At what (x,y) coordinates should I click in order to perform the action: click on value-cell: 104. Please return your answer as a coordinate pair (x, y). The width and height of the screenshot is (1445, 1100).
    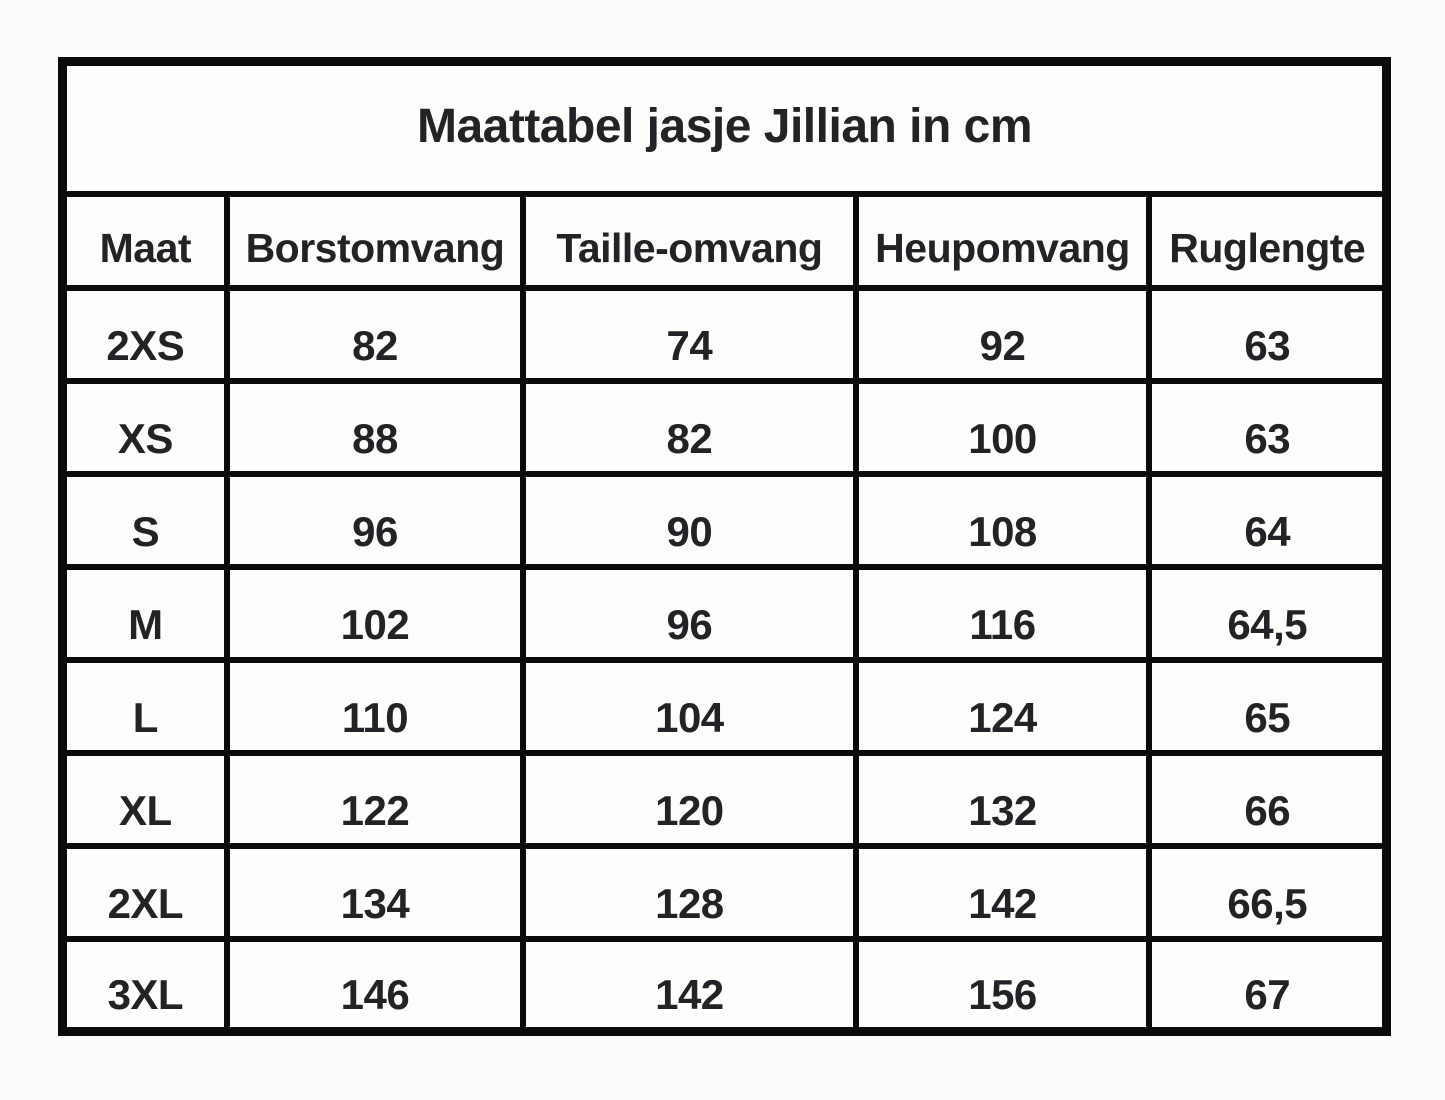
    Looking at the image, I should click on (689, 706).